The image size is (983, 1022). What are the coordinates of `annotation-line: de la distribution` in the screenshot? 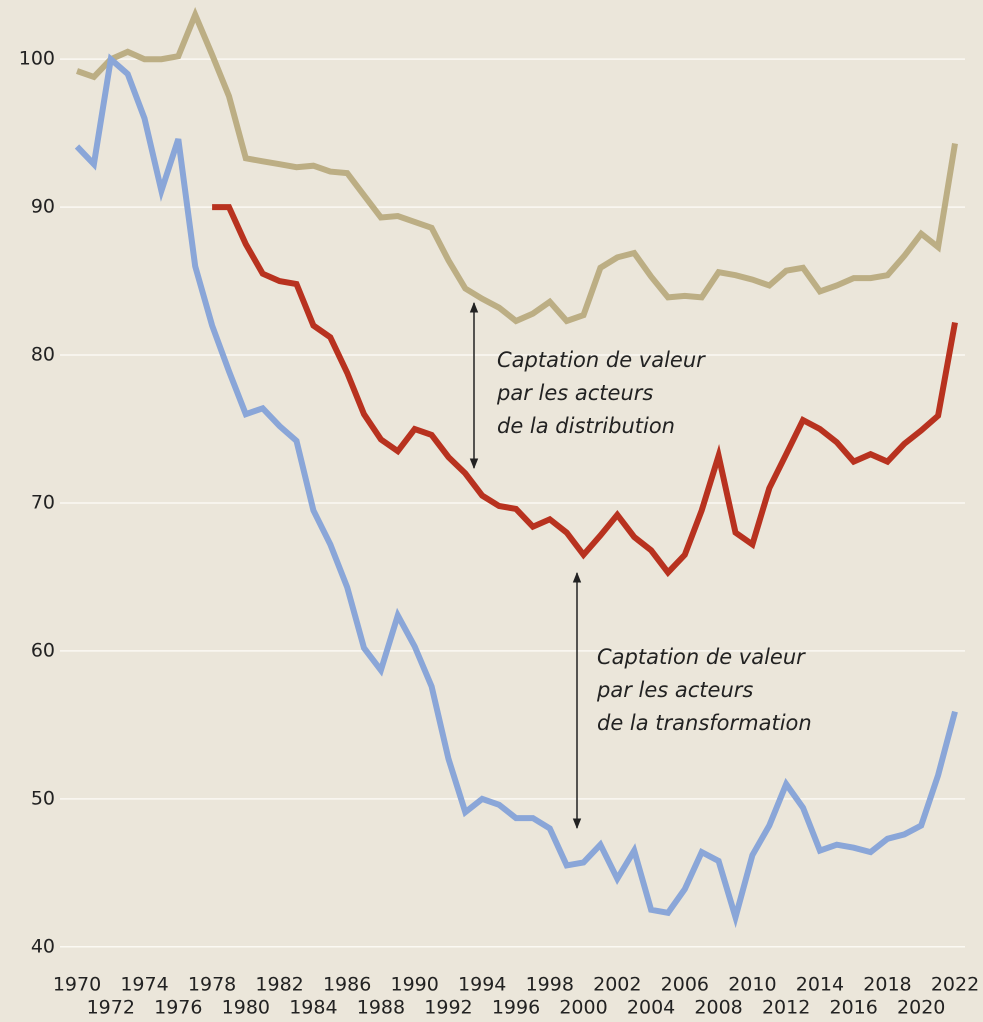 It's located at (586, 426).